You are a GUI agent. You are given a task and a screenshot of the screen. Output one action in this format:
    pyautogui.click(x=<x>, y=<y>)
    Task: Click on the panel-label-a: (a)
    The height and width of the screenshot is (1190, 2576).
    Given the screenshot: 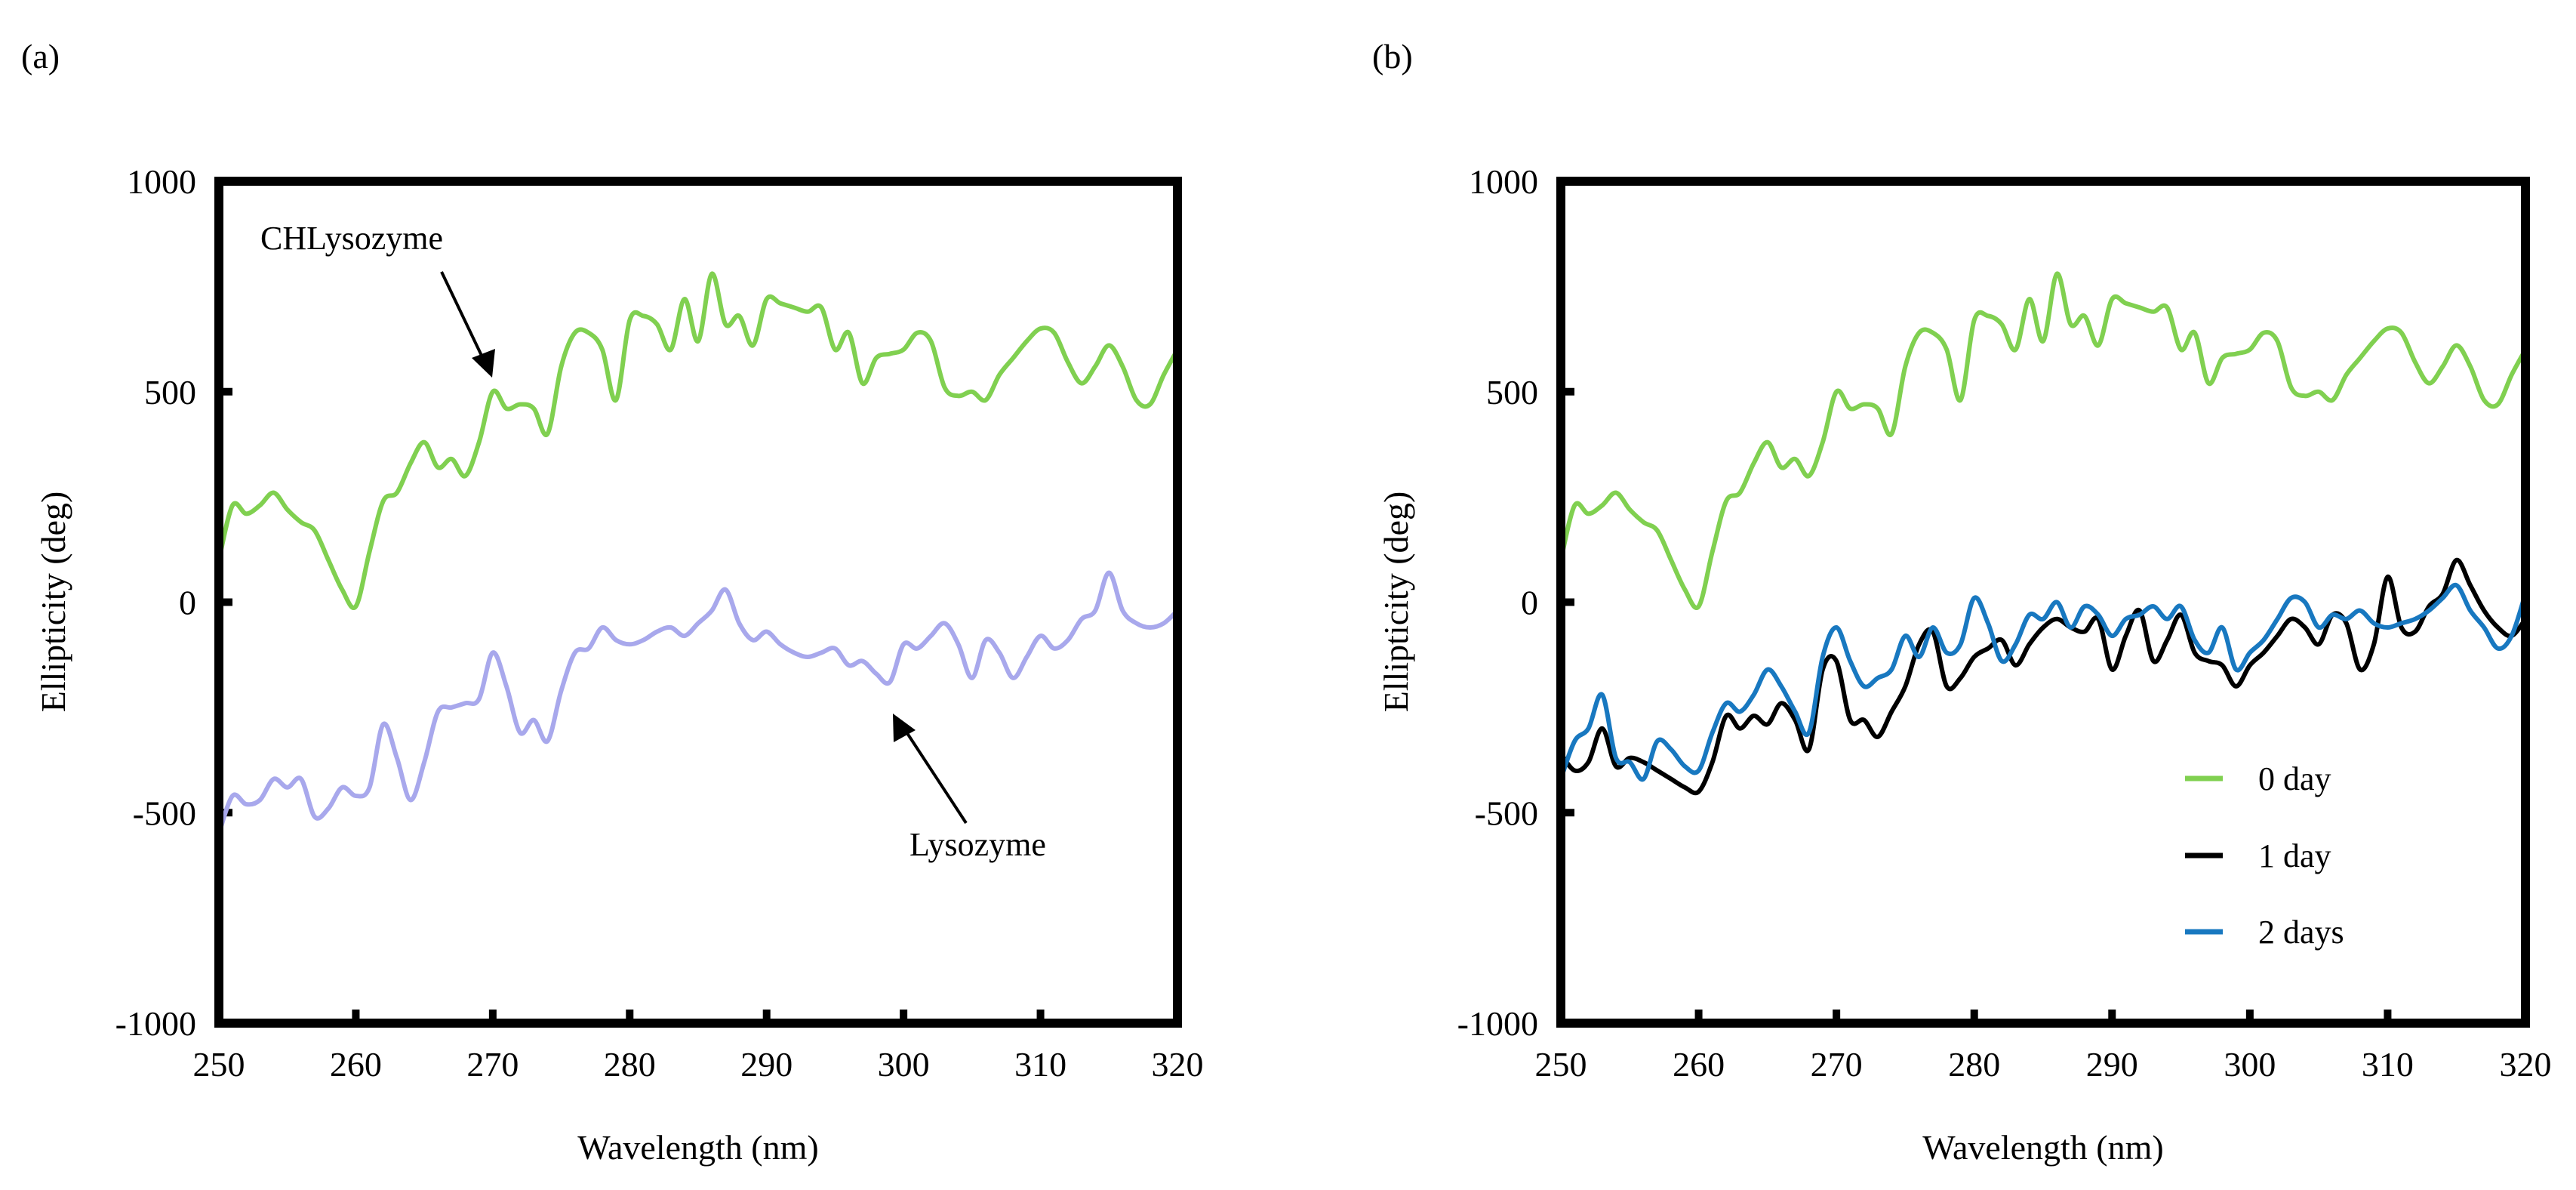 What is the action you would take?
    pyautogui.click(x=40, y=56)
    